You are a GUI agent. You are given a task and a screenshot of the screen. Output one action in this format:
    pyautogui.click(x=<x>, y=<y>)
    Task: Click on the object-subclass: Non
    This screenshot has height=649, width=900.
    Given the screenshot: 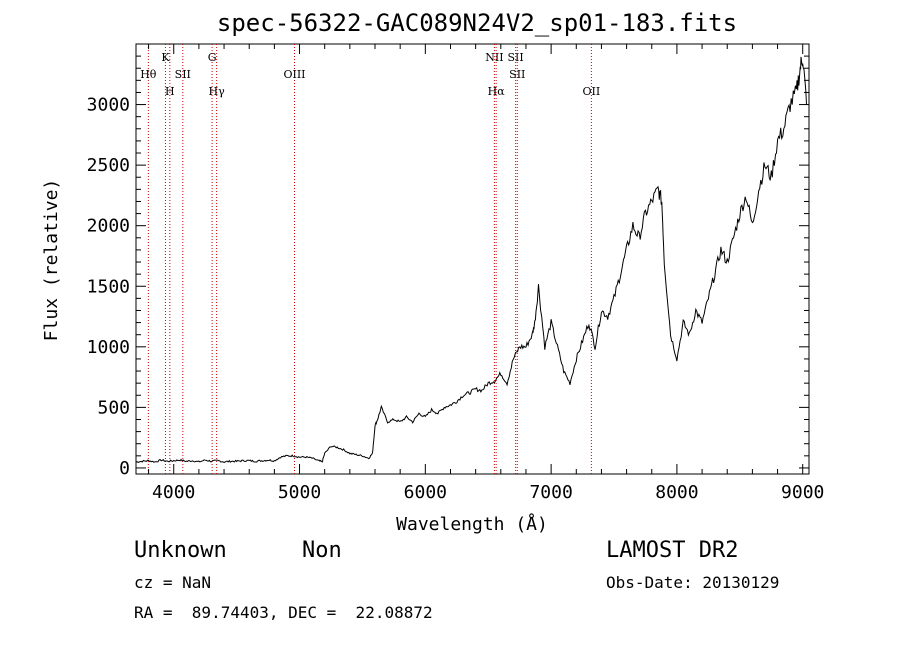 What is the action you would take?
    pyautogui.click(x=322, y=550)
    